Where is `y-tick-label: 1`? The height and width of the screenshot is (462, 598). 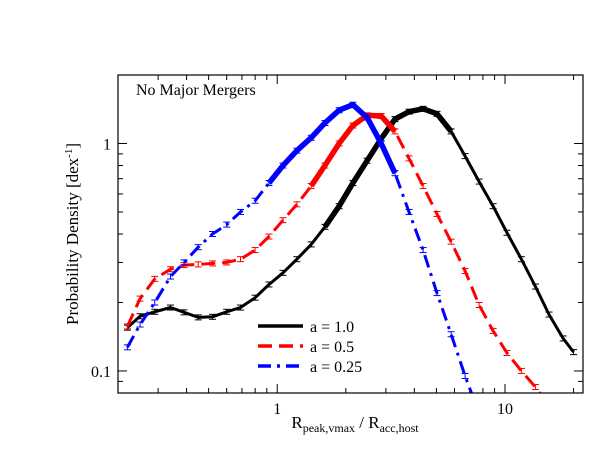
y-tick-label: 1 is located at coordinates (107, 144).